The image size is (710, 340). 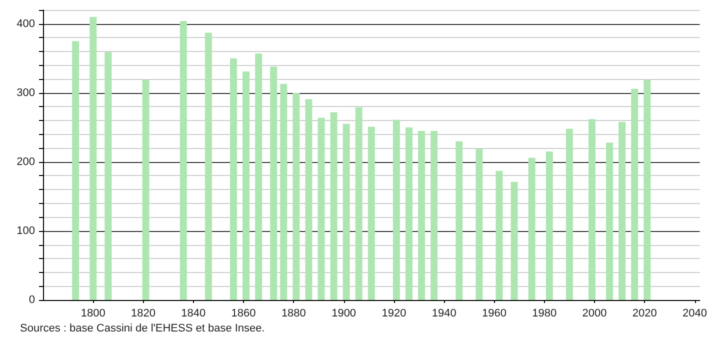 I want to click on y-tick-label: 0, so click(x=31, y=300).